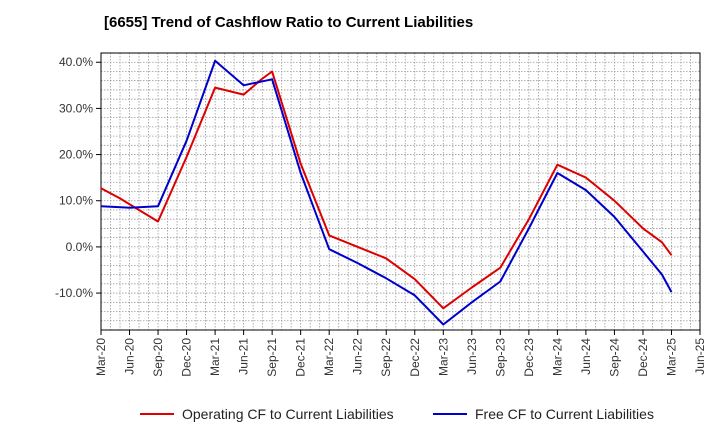 The image size is (720, 440). Describe the element at coordinates (415, 357) in the screenshot. I see `x-tick-label: Dec-22` at that location.